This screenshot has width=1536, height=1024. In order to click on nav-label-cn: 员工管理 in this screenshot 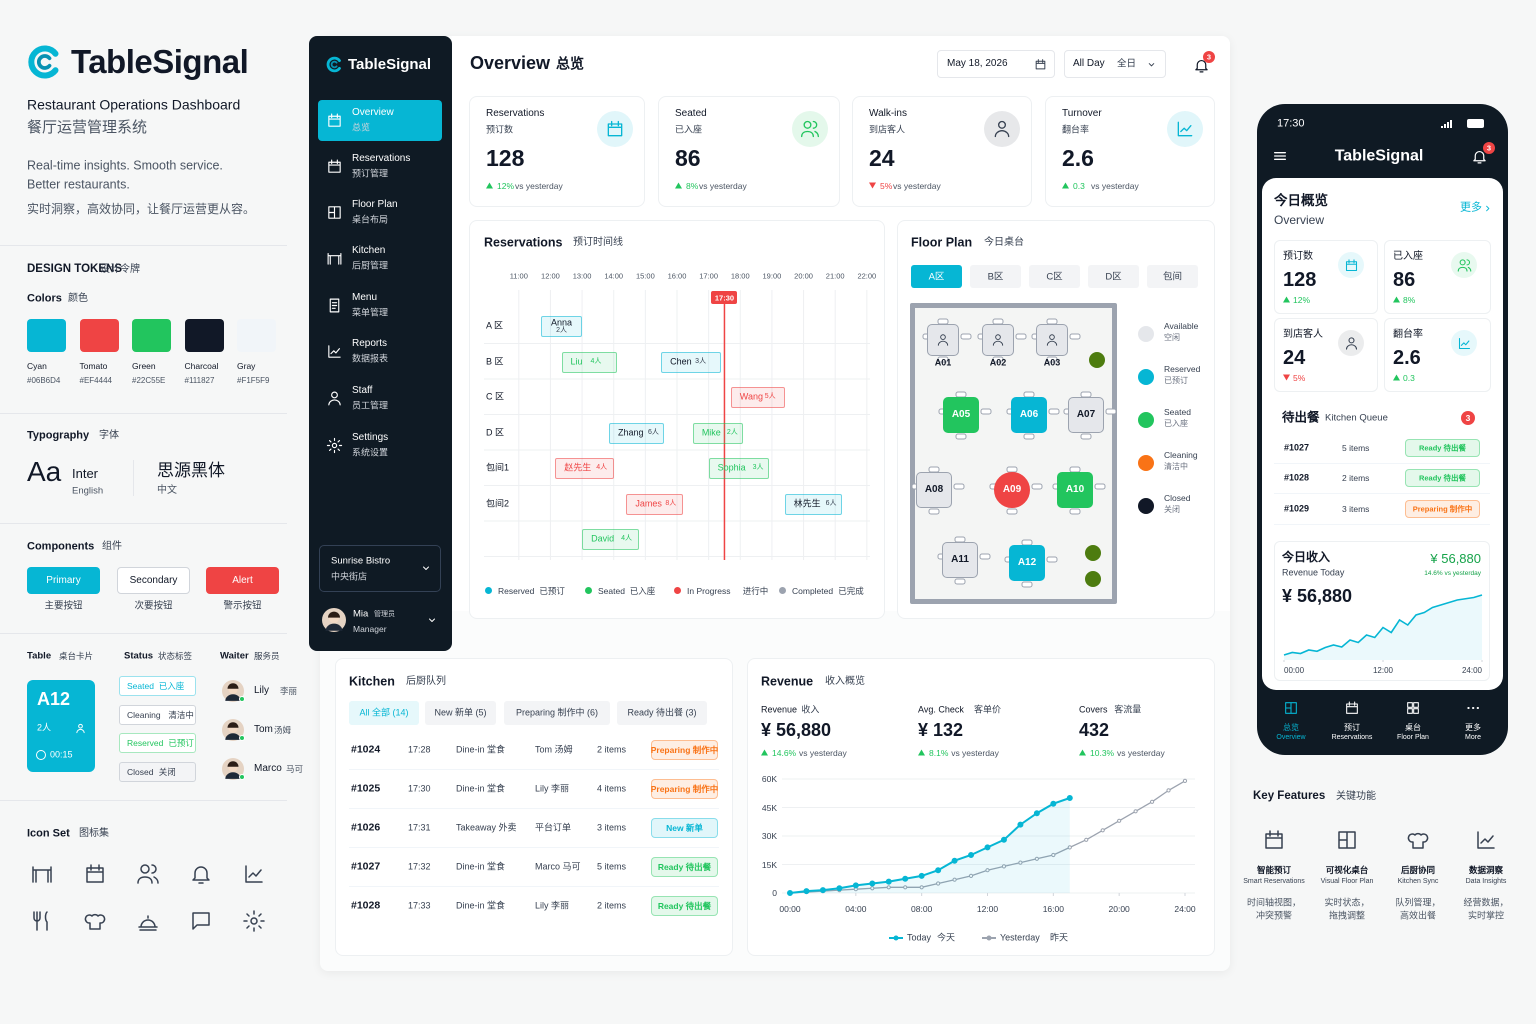, I will do `click(370, 405)`.